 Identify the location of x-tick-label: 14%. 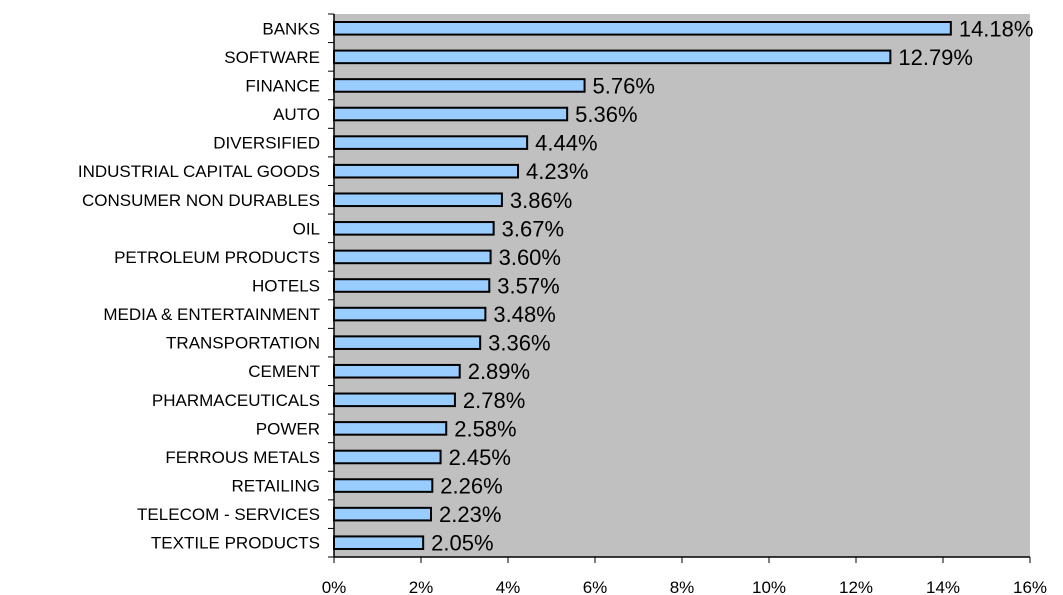
(943, 586).